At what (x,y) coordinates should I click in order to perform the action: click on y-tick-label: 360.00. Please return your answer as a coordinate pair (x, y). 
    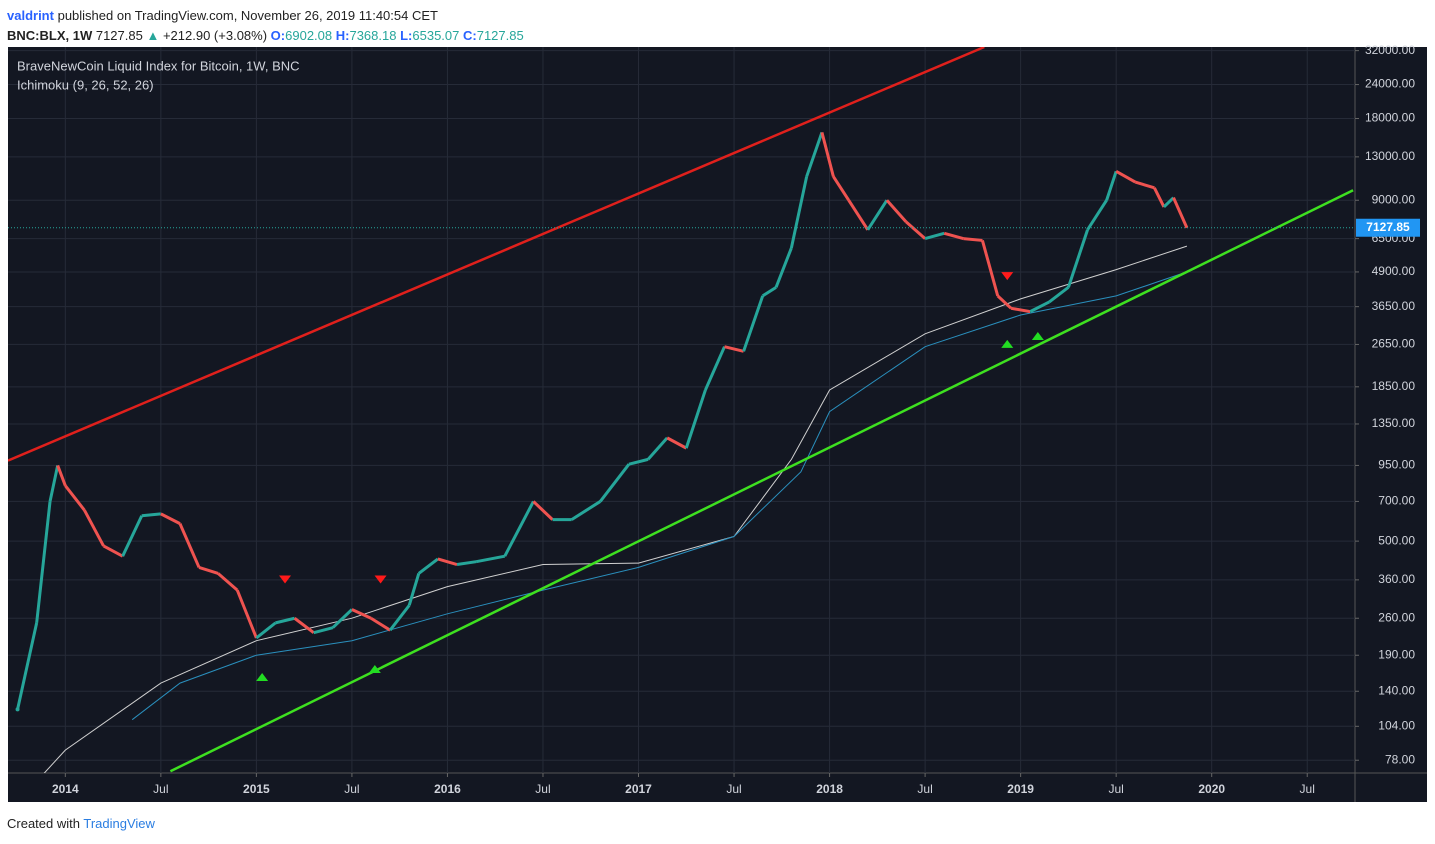
    Looking at the image, I should click on (1396, 579).